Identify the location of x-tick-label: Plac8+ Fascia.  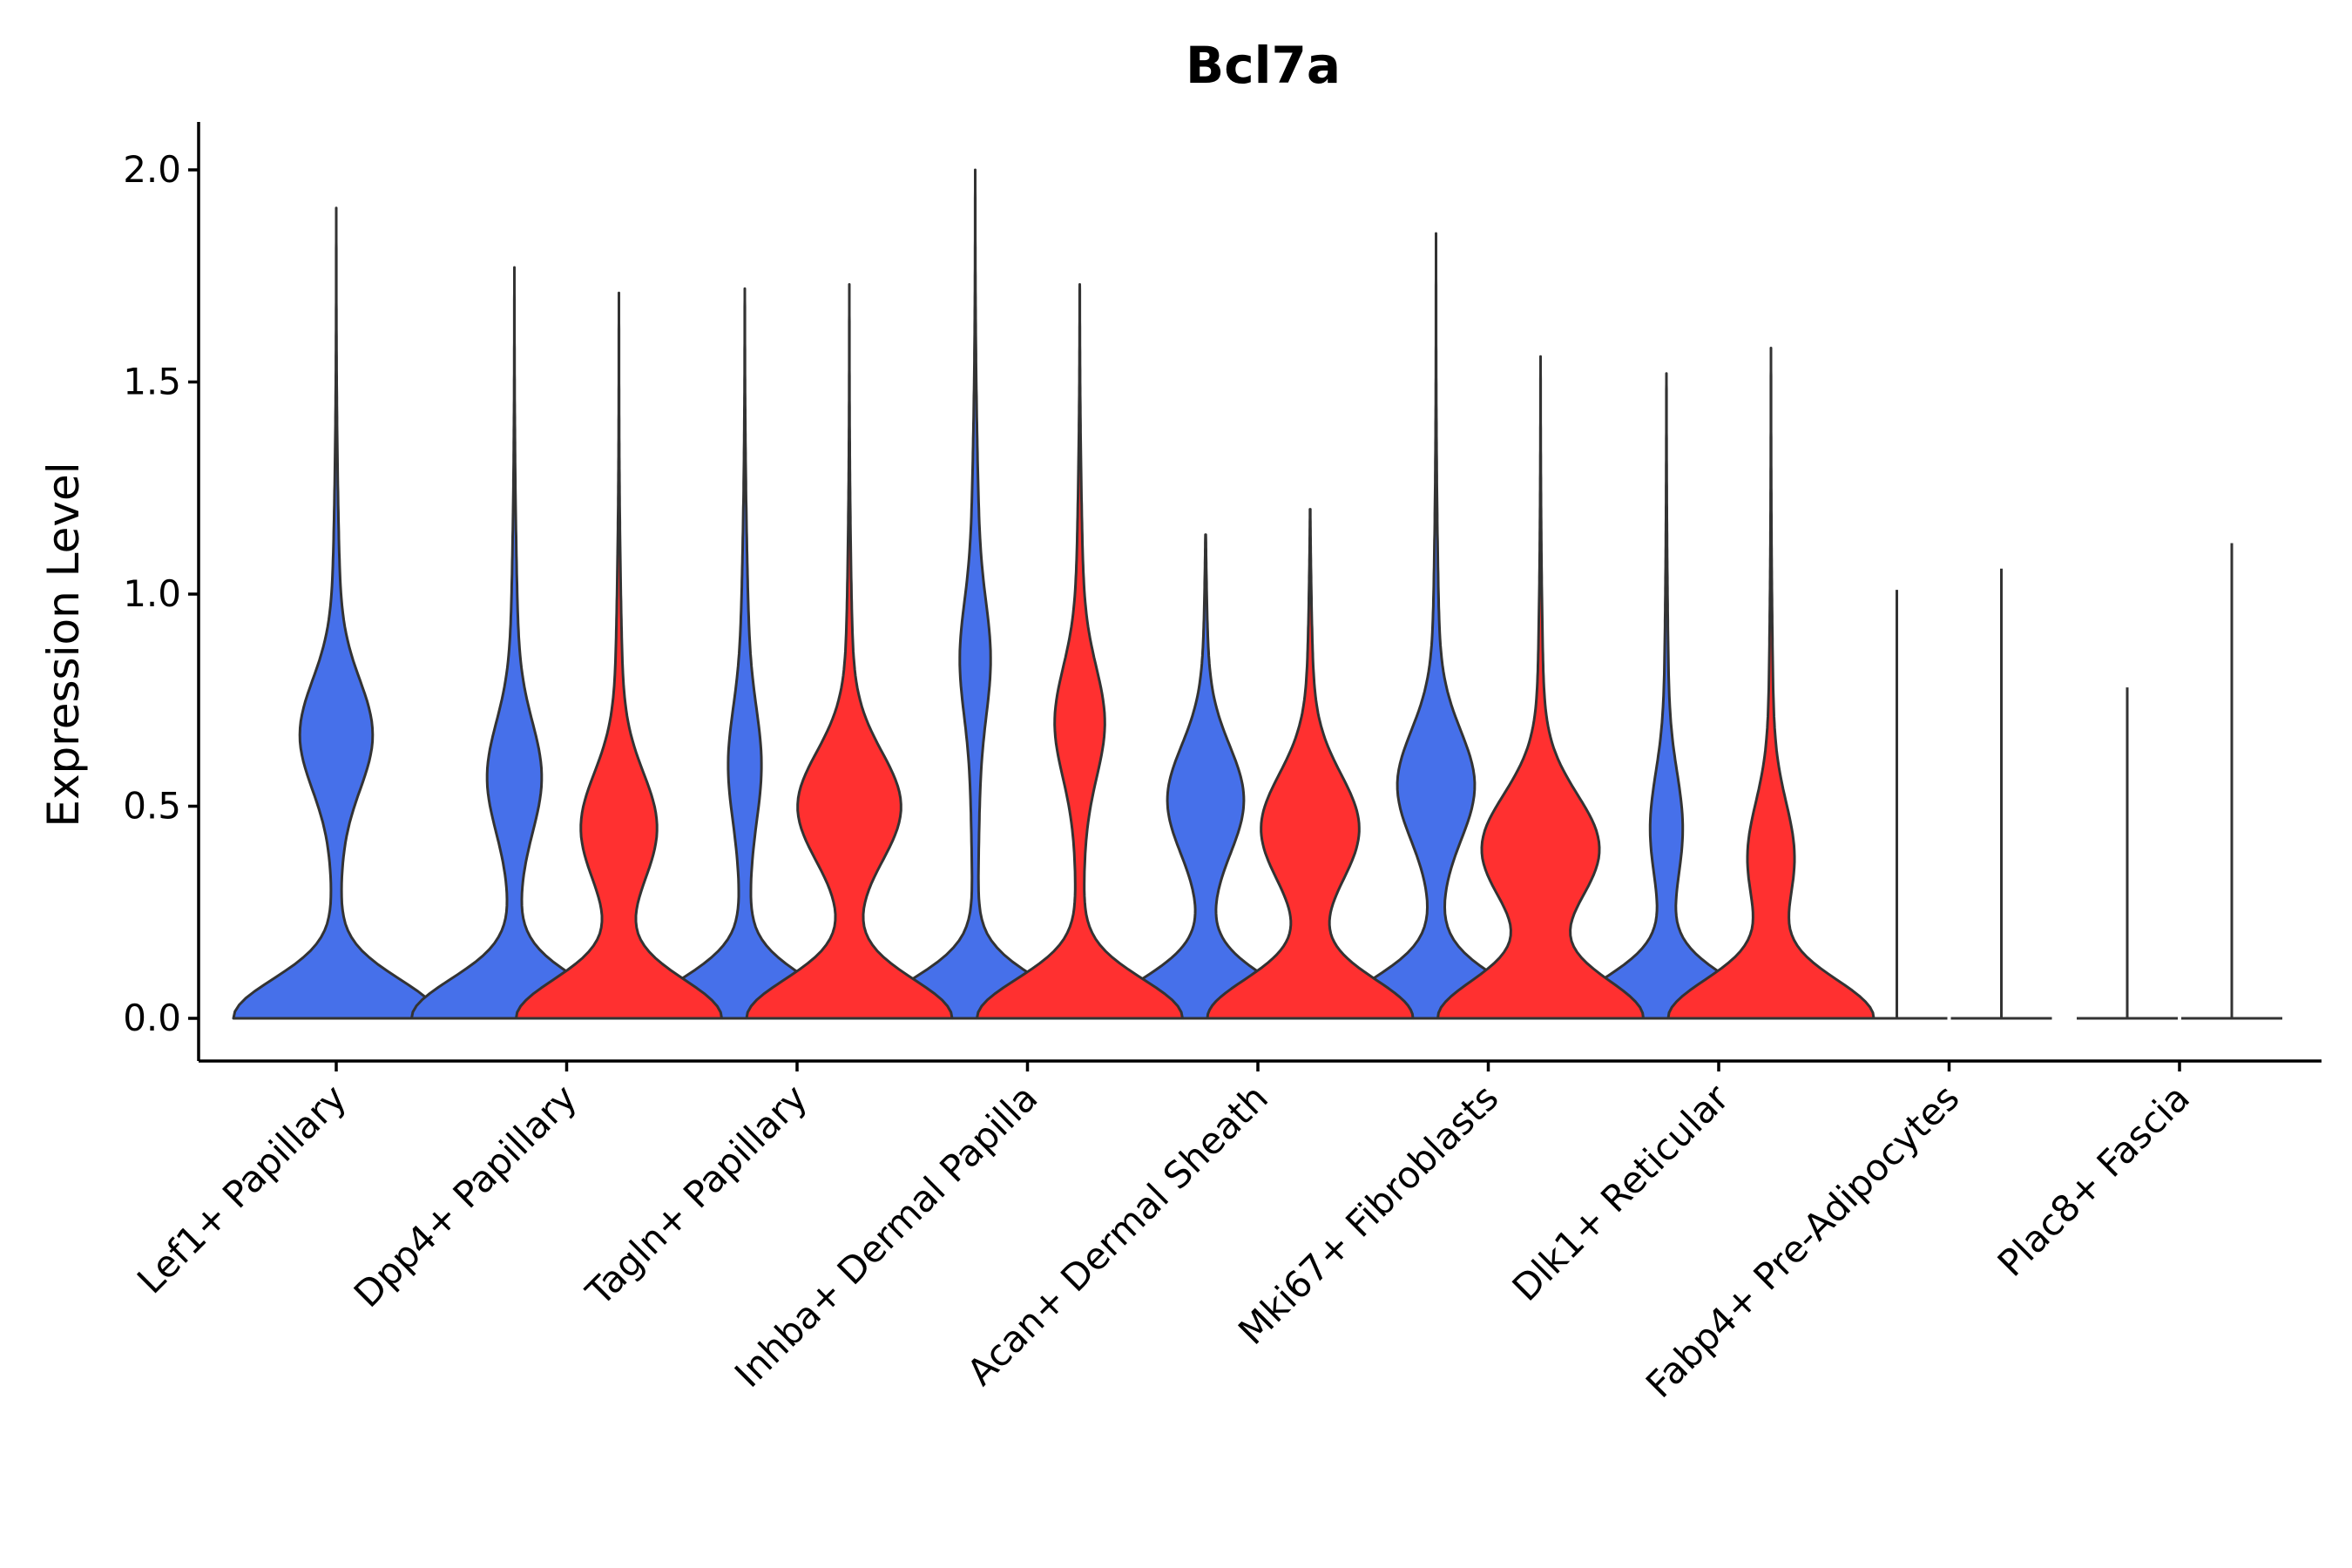
(2094, 1180).